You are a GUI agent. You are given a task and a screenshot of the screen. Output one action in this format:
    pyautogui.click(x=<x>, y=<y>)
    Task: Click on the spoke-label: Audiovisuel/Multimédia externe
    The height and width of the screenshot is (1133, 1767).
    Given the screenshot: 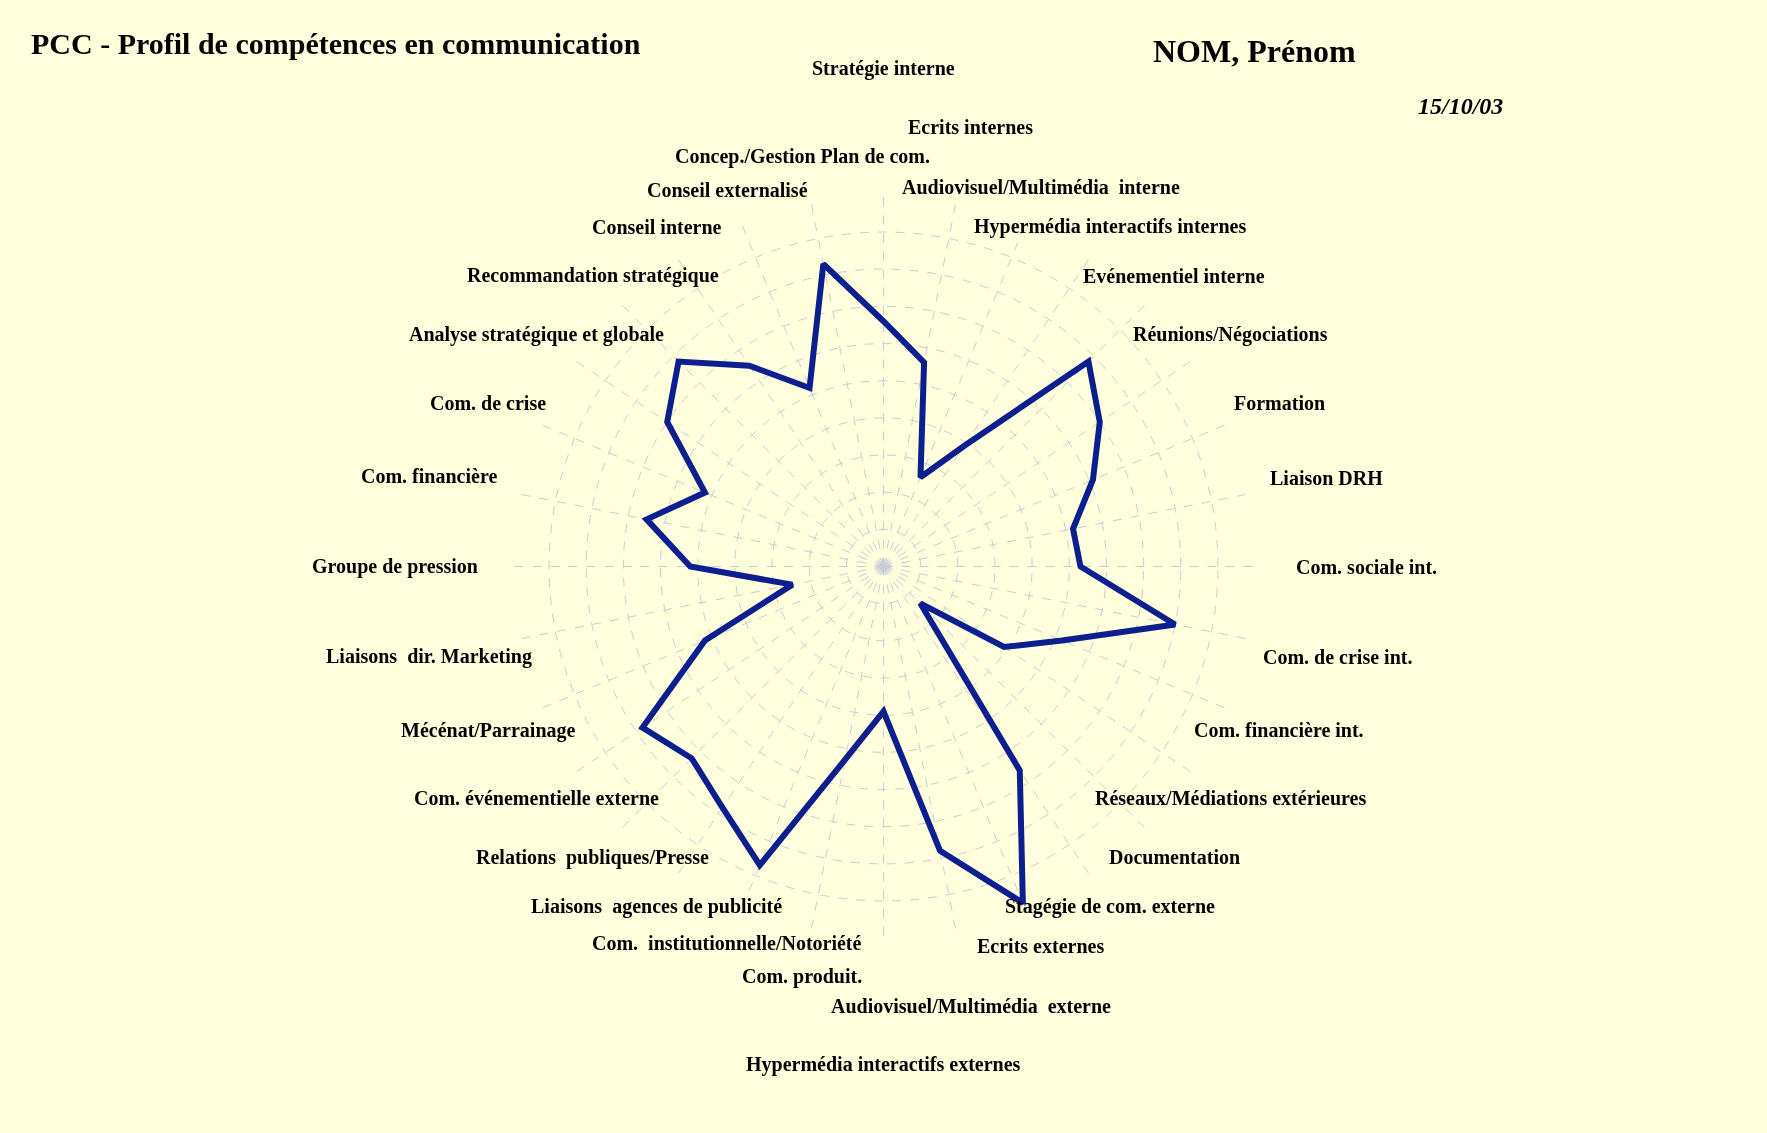 What is the action you would take?
    pyautogui.click(x=971, y=1006)
    